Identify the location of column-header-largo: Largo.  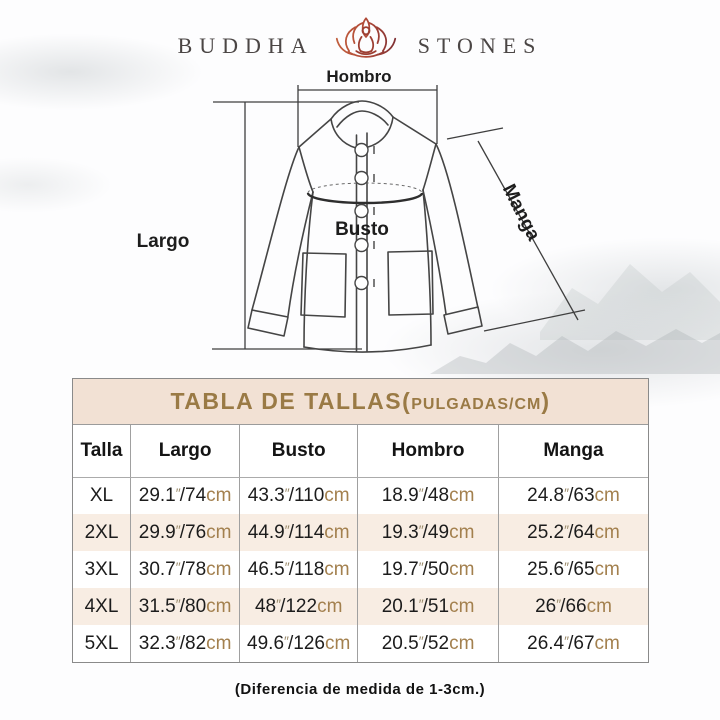
(184, 451).